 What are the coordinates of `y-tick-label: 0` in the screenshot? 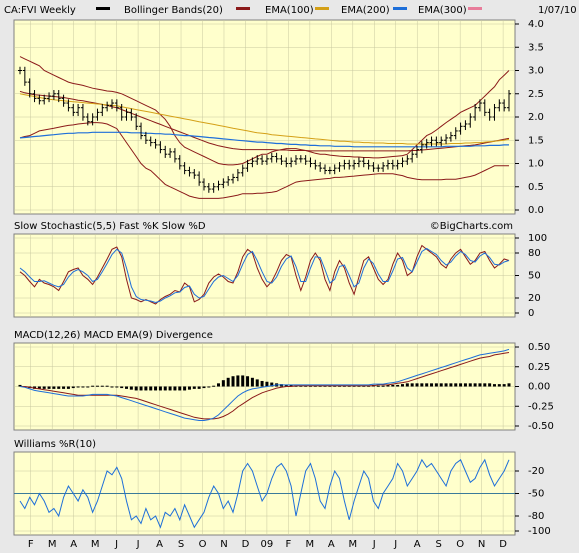 It's located at (531, 313).